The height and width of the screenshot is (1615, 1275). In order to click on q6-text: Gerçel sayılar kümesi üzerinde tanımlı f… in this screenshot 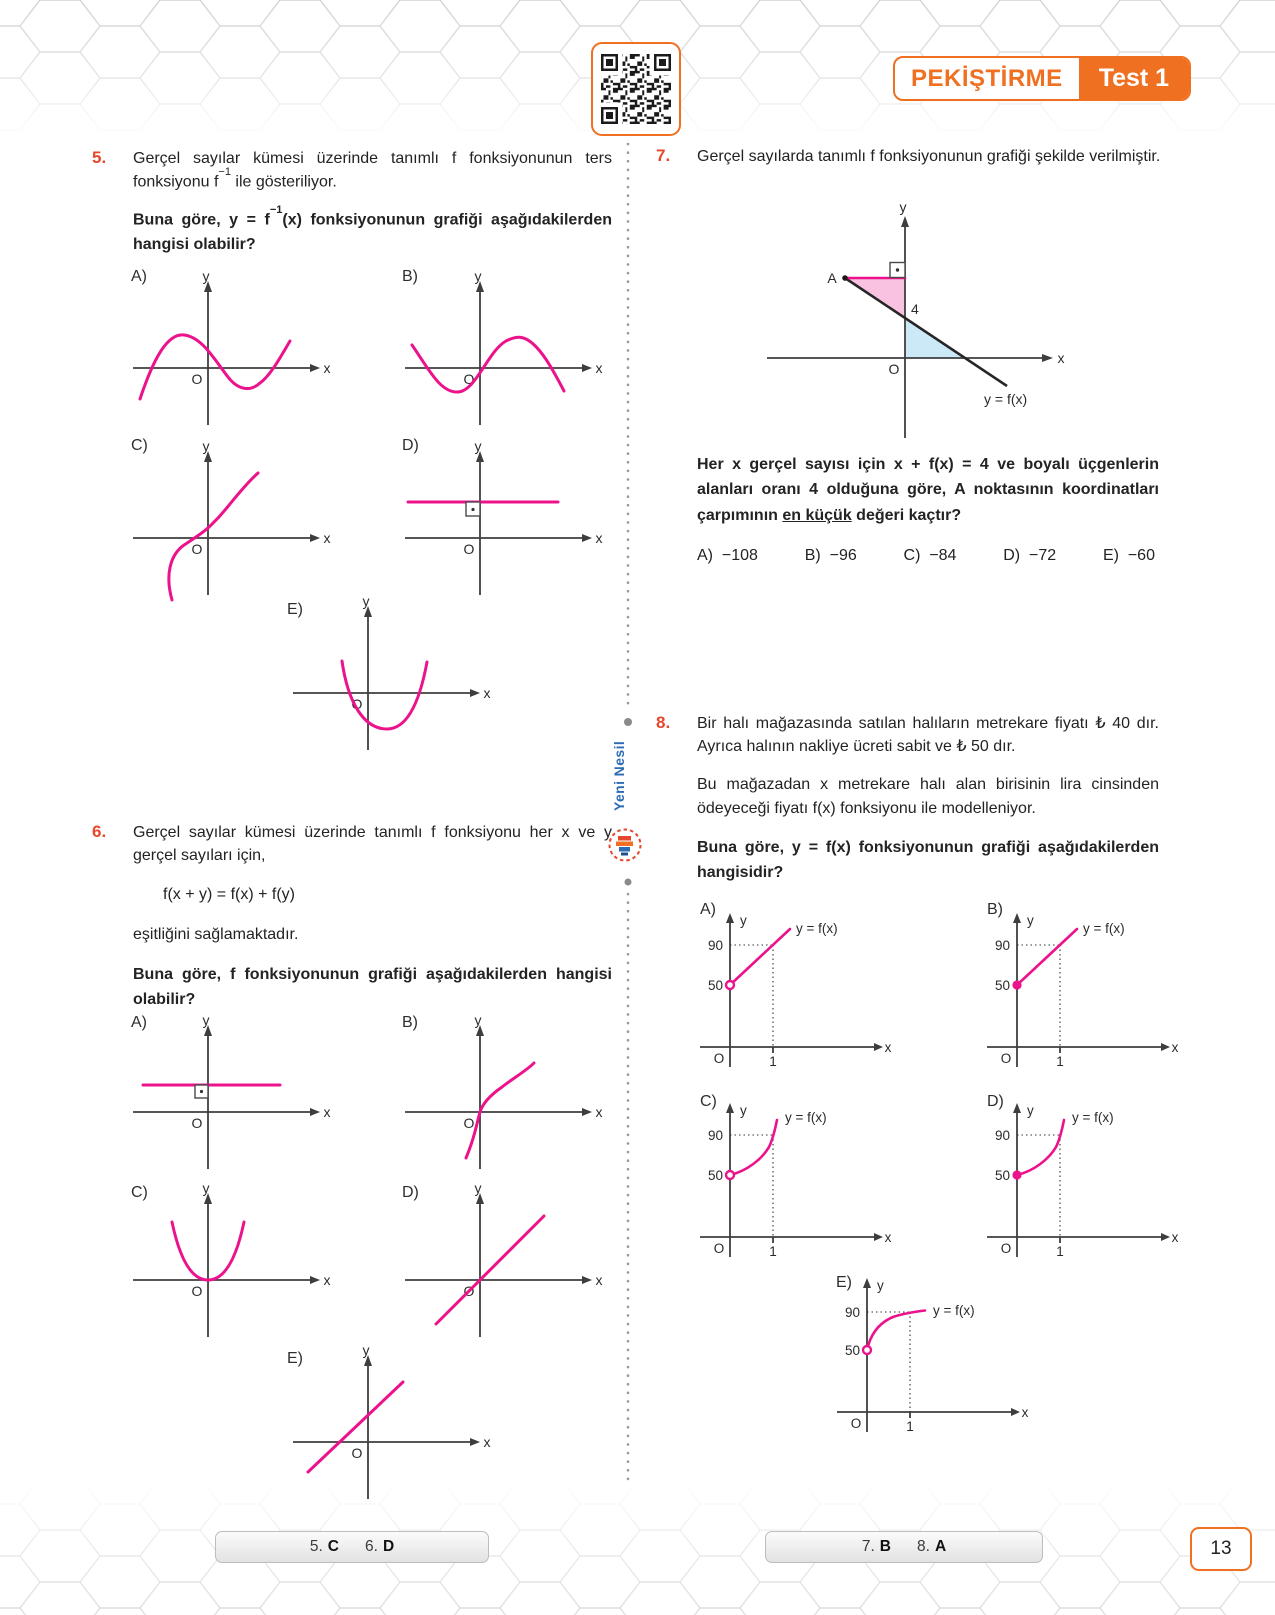, I will do `click(372, 923)`.